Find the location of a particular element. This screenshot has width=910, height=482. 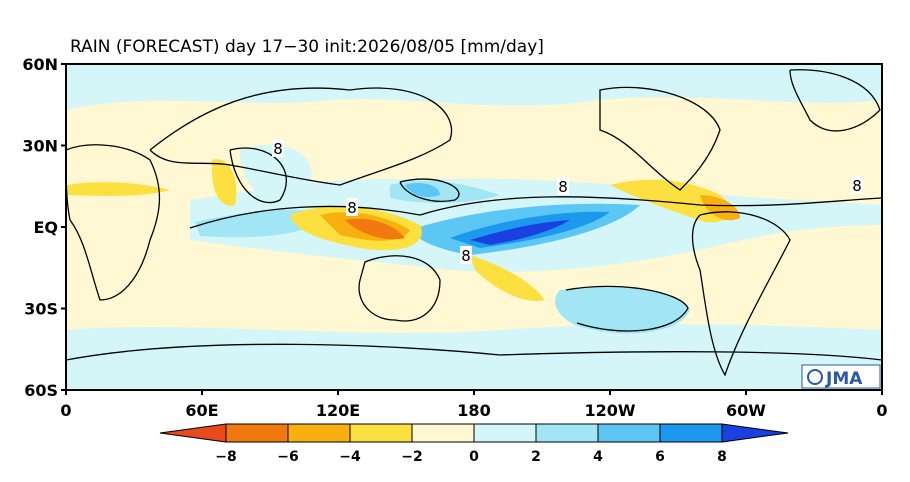

lat-label: 30S is located at coordinates (41, 309).